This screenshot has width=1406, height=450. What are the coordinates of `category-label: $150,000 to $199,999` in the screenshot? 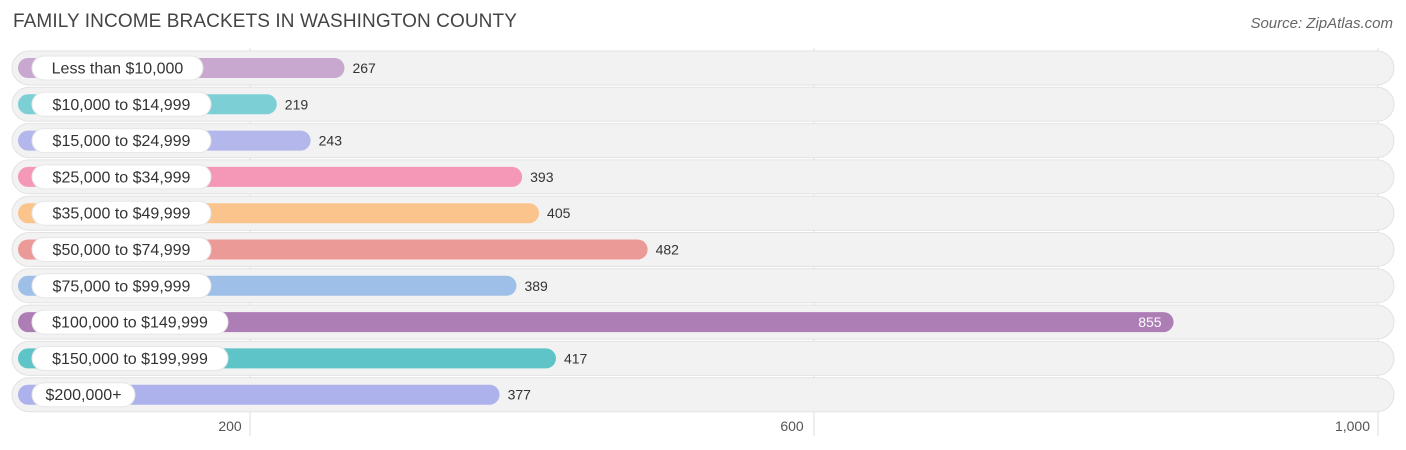 It's located at (130, 359).